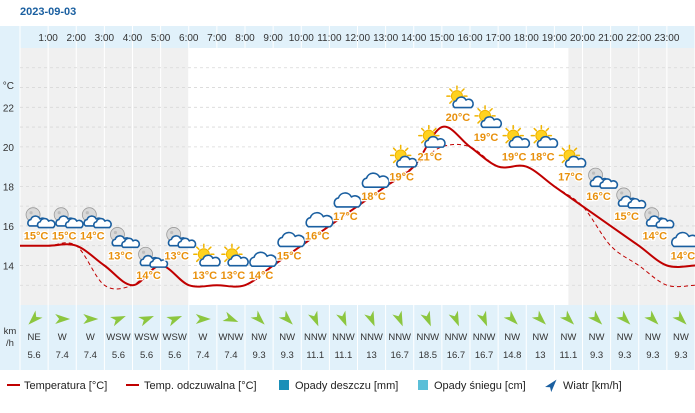 Image resolution: width=695 pixels, height=413 pixels. I want to click on y-tick-label: 22, so click(9, 108).